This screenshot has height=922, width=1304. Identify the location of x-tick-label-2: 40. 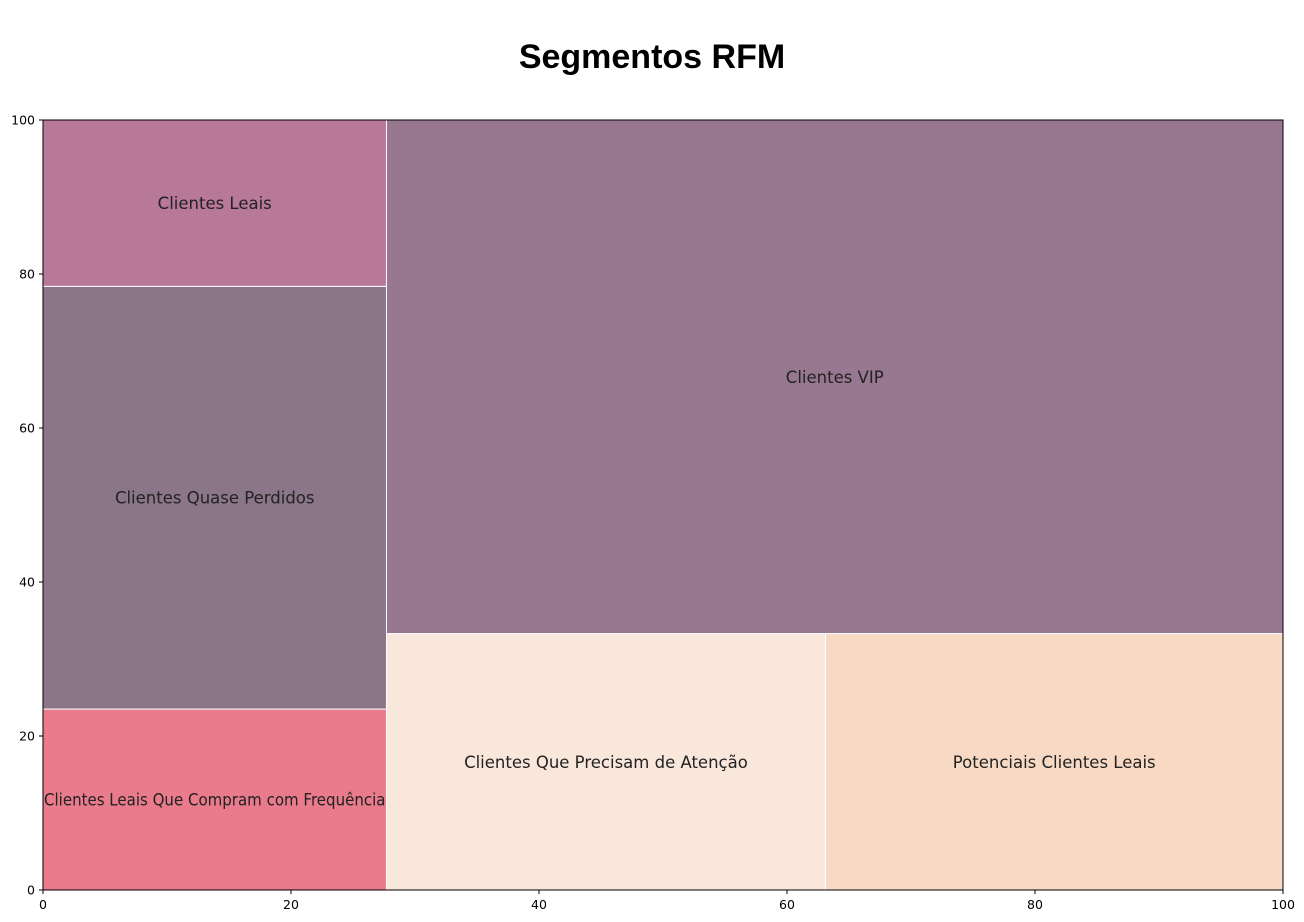
(539, 904).